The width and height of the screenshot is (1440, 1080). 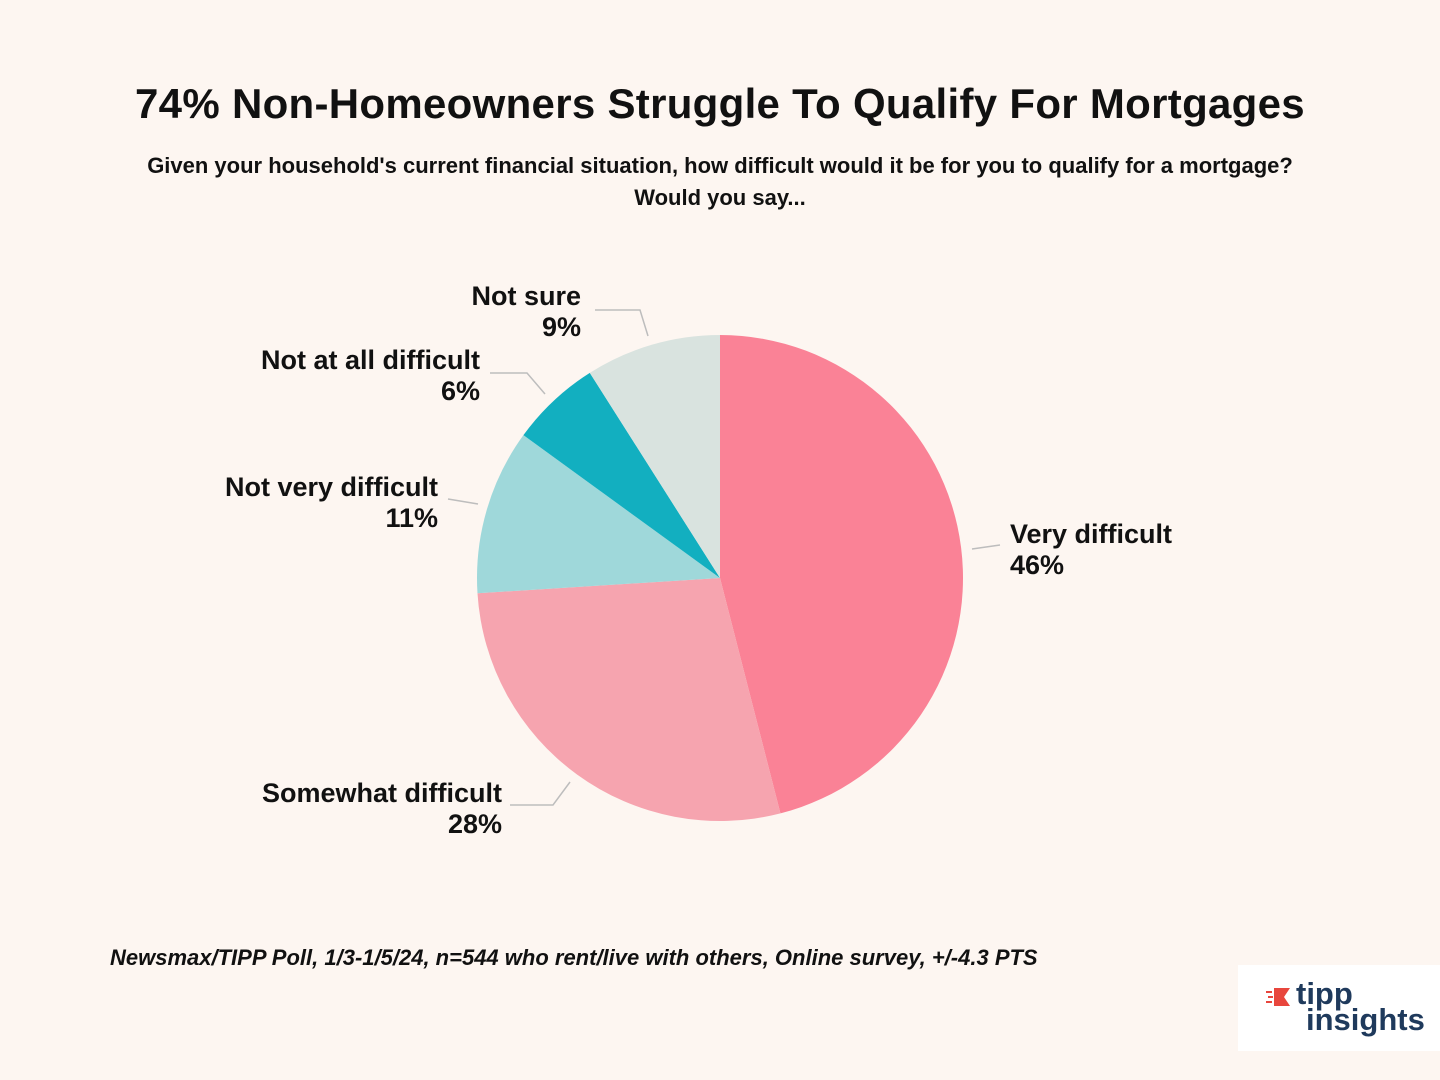 I want to click on pie-slice-very-difficult, so click(x=841, y=574).